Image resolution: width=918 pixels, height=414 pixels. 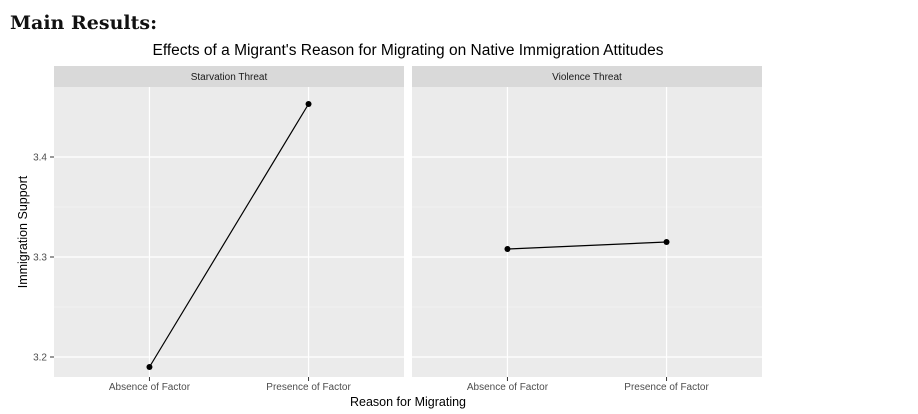 What do you see at coordinates (40, 158) in the screenshot?
I see `y-tick-label: 3.4` at bounding box center [40, 158].